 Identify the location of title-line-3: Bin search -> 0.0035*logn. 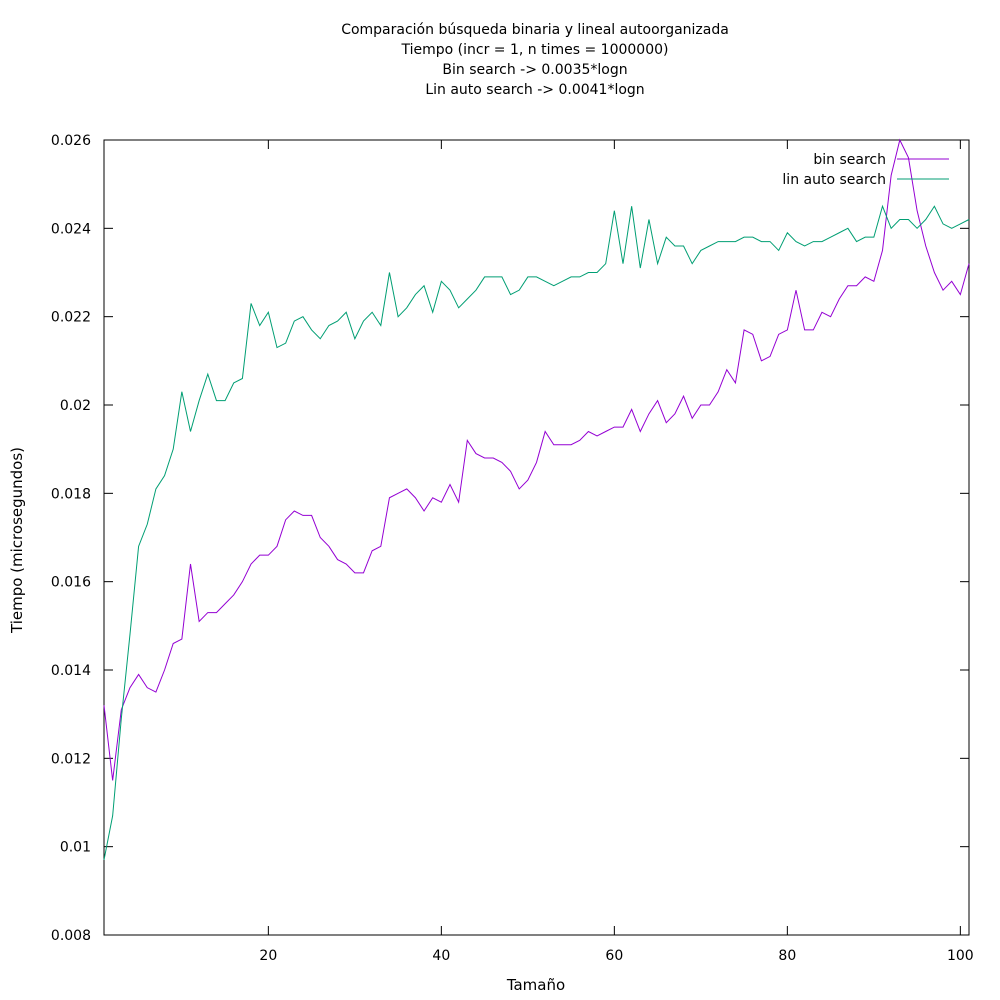
(534, 70).